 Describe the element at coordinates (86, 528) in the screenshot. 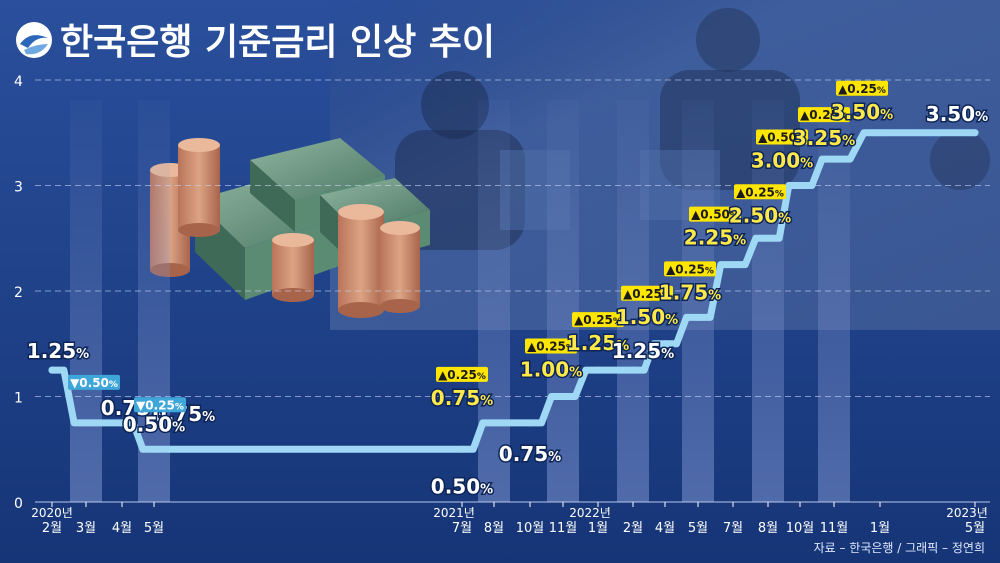

I see `x-tick-label: 3월` at that location.